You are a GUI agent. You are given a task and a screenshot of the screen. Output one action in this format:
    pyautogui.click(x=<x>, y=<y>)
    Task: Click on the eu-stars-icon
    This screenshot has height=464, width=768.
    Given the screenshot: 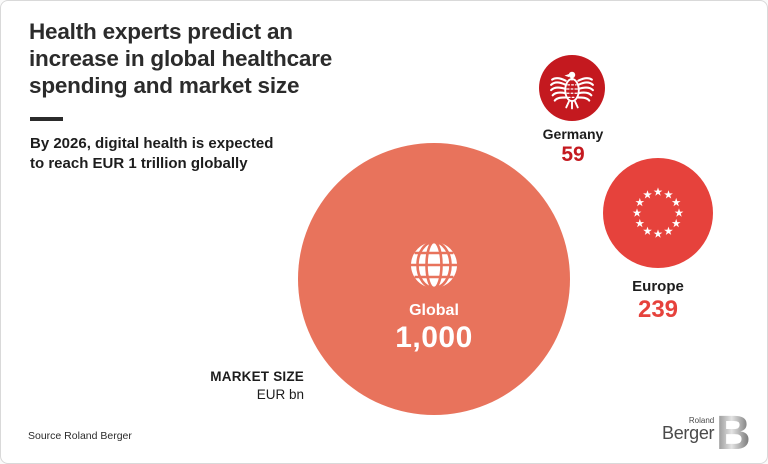 What is the action you would take?
    pyautogui.click(x=658, y=212)
    